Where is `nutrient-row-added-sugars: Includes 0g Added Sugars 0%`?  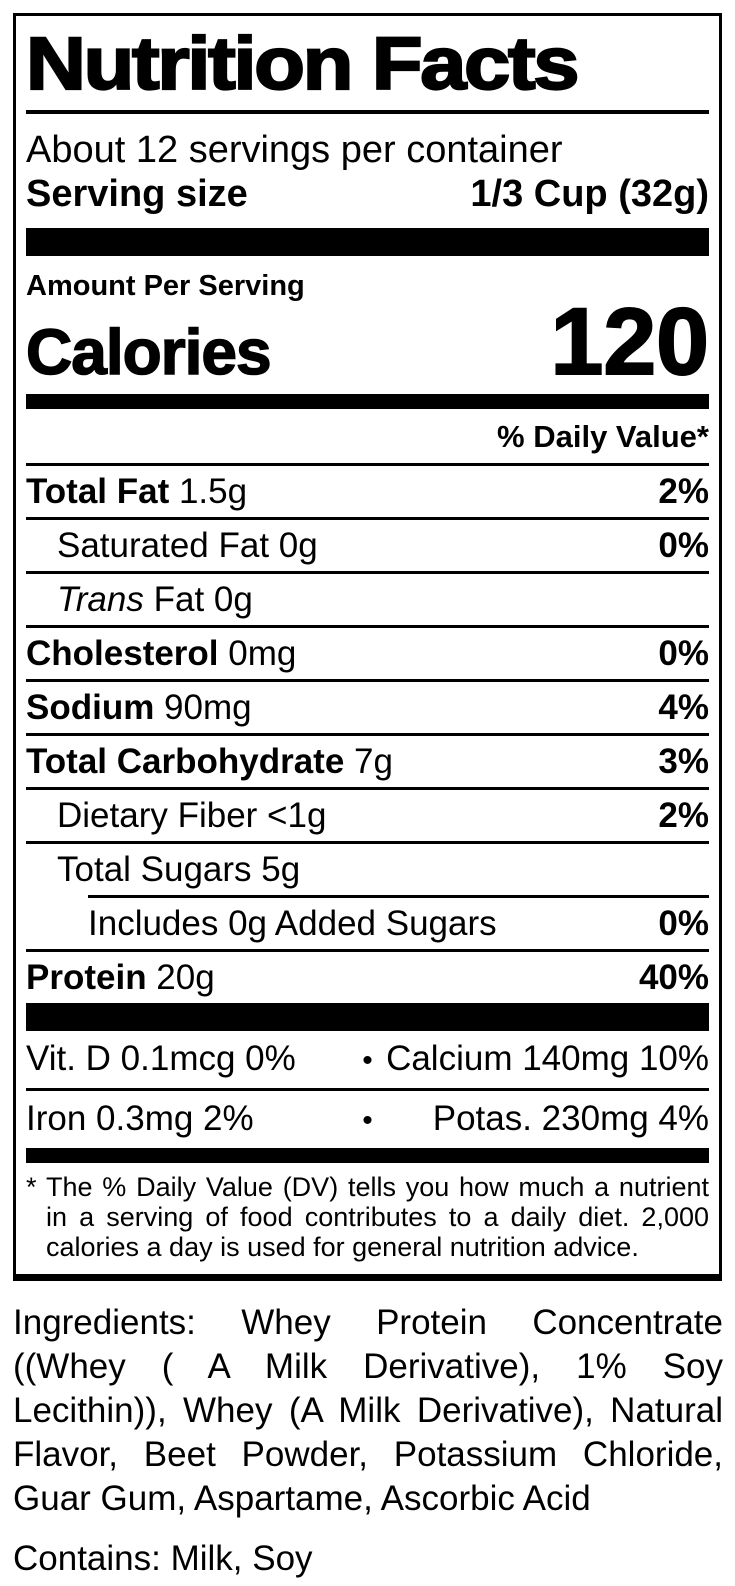
nutrient-row-added-sugars: Includes 0g Added Sugars 0% is located at coordinates (367, 925).